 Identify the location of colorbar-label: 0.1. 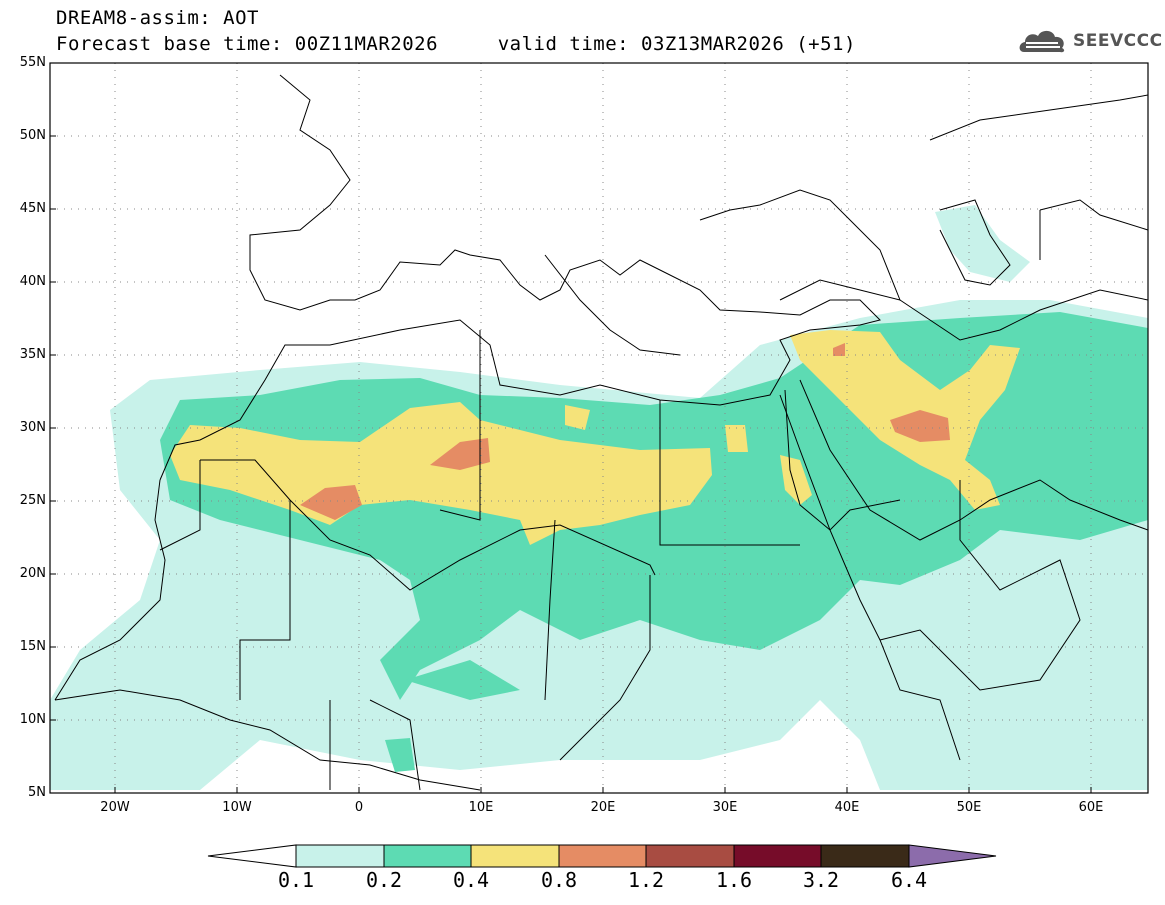
(296, 880).